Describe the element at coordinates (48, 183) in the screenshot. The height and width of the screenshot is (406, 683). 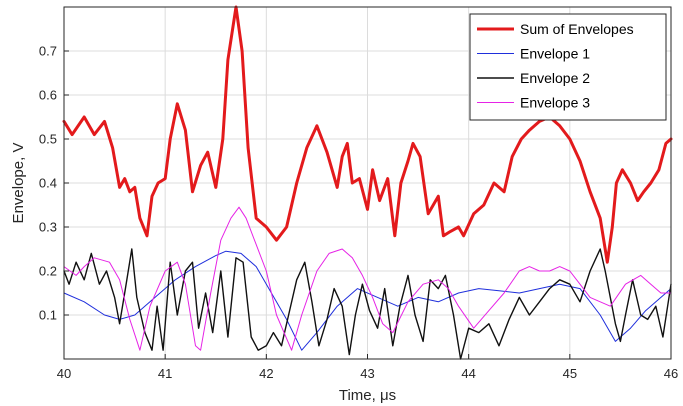
I see `y-tick-label: 0.4` at that location.